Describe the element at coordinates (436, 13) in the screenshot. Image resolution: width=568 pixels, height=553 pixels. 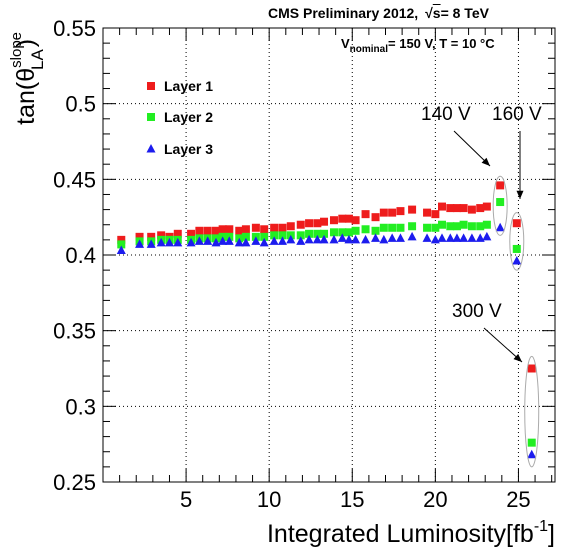
I see `energy-s: s` at that location.